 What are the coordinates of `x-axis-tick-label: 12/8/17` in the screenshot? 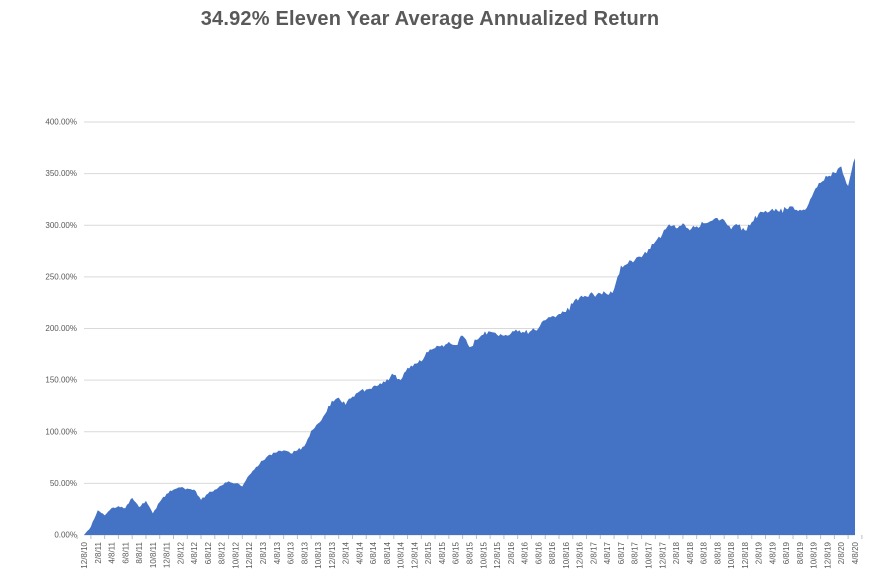 It's located at (662, 554).